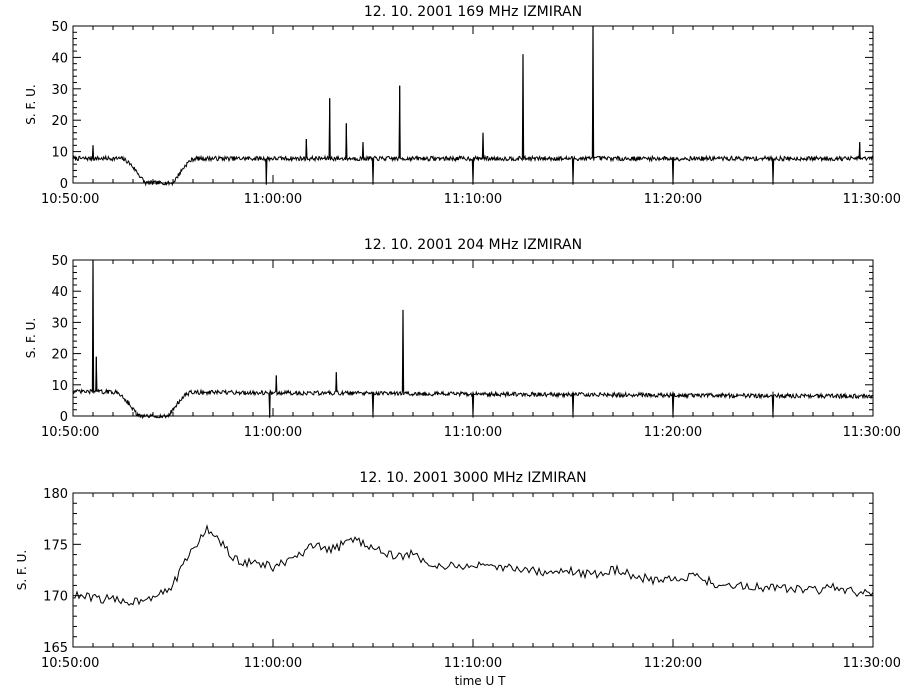 The image size is (900, 700). Describe the element at coordinates (481, 681) in the screenshot. I see `x-axis-label: time U T` at that location.